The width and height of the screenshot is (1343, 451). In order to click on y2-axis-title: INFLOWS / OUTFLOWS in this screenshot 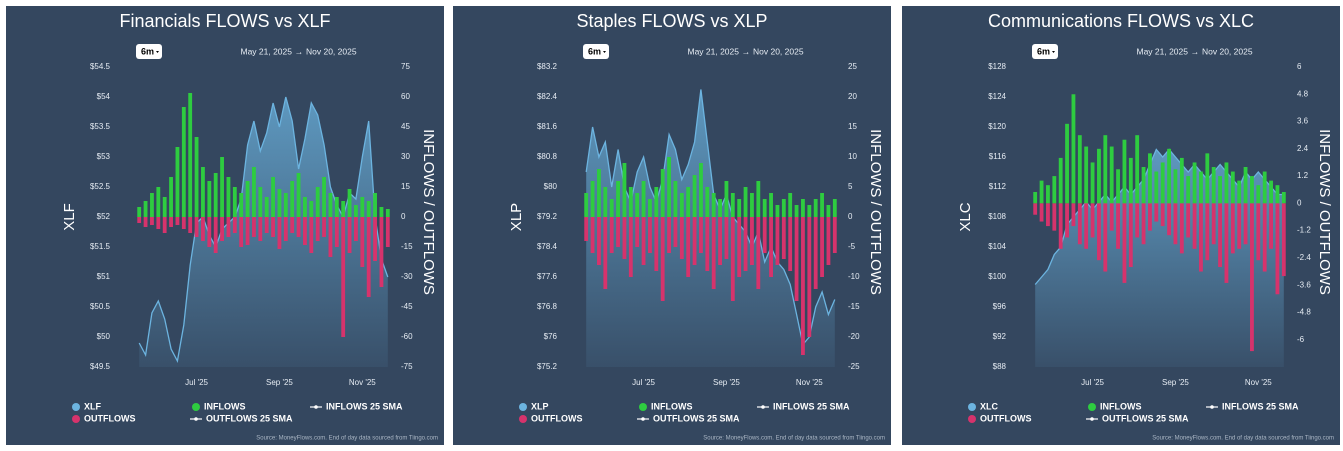, I will do `click(1324, 212)`.